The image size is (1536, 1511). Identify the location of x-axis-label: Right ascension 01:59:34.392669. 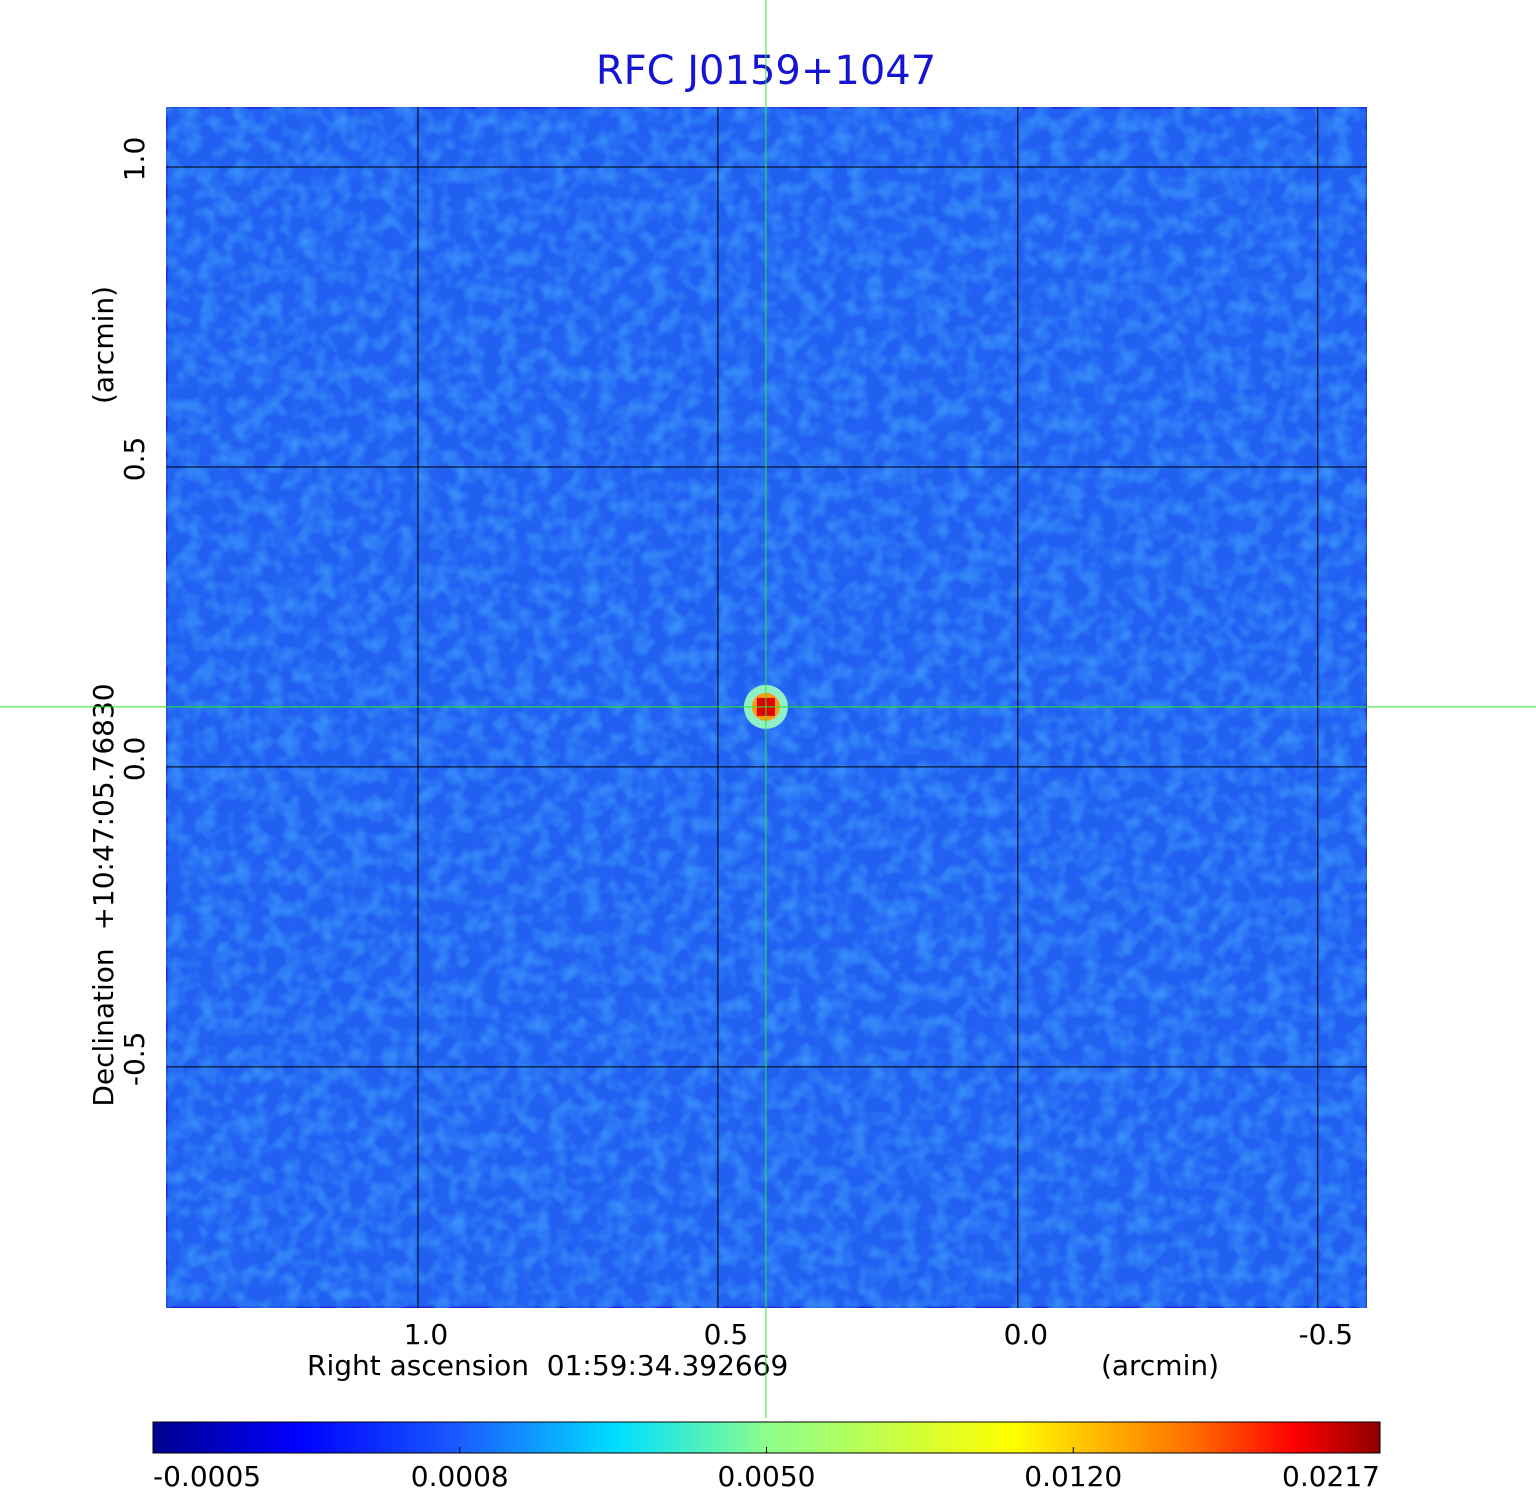
(547, 1365).